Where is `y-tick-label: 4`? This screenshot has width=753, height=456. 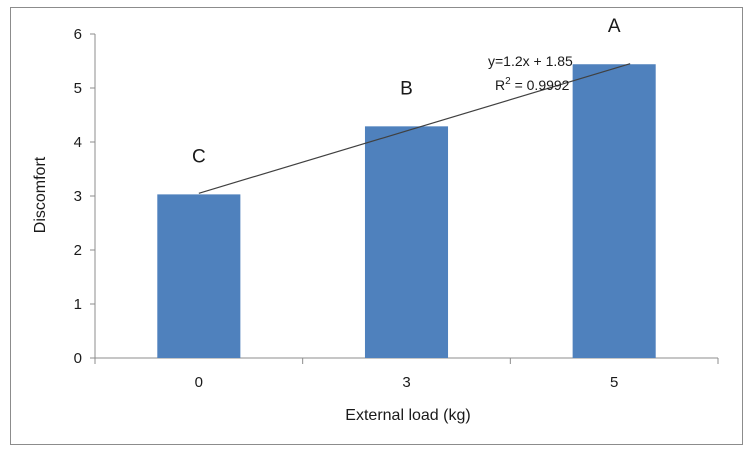 y-tick-label: 4 is located at coordinates (78, 142).